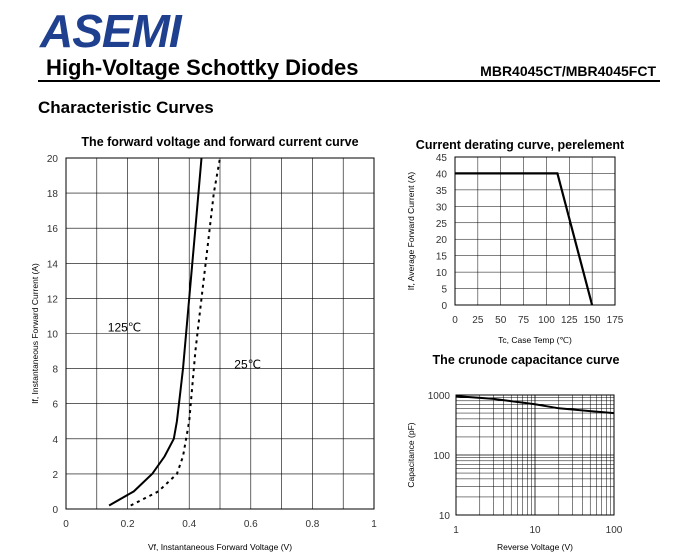 The height and width of the screenshot is (554, 700). Describe the element at coordinates (441, 456) in the screenshot. I see `chart3-y-tick: 100` at that location.